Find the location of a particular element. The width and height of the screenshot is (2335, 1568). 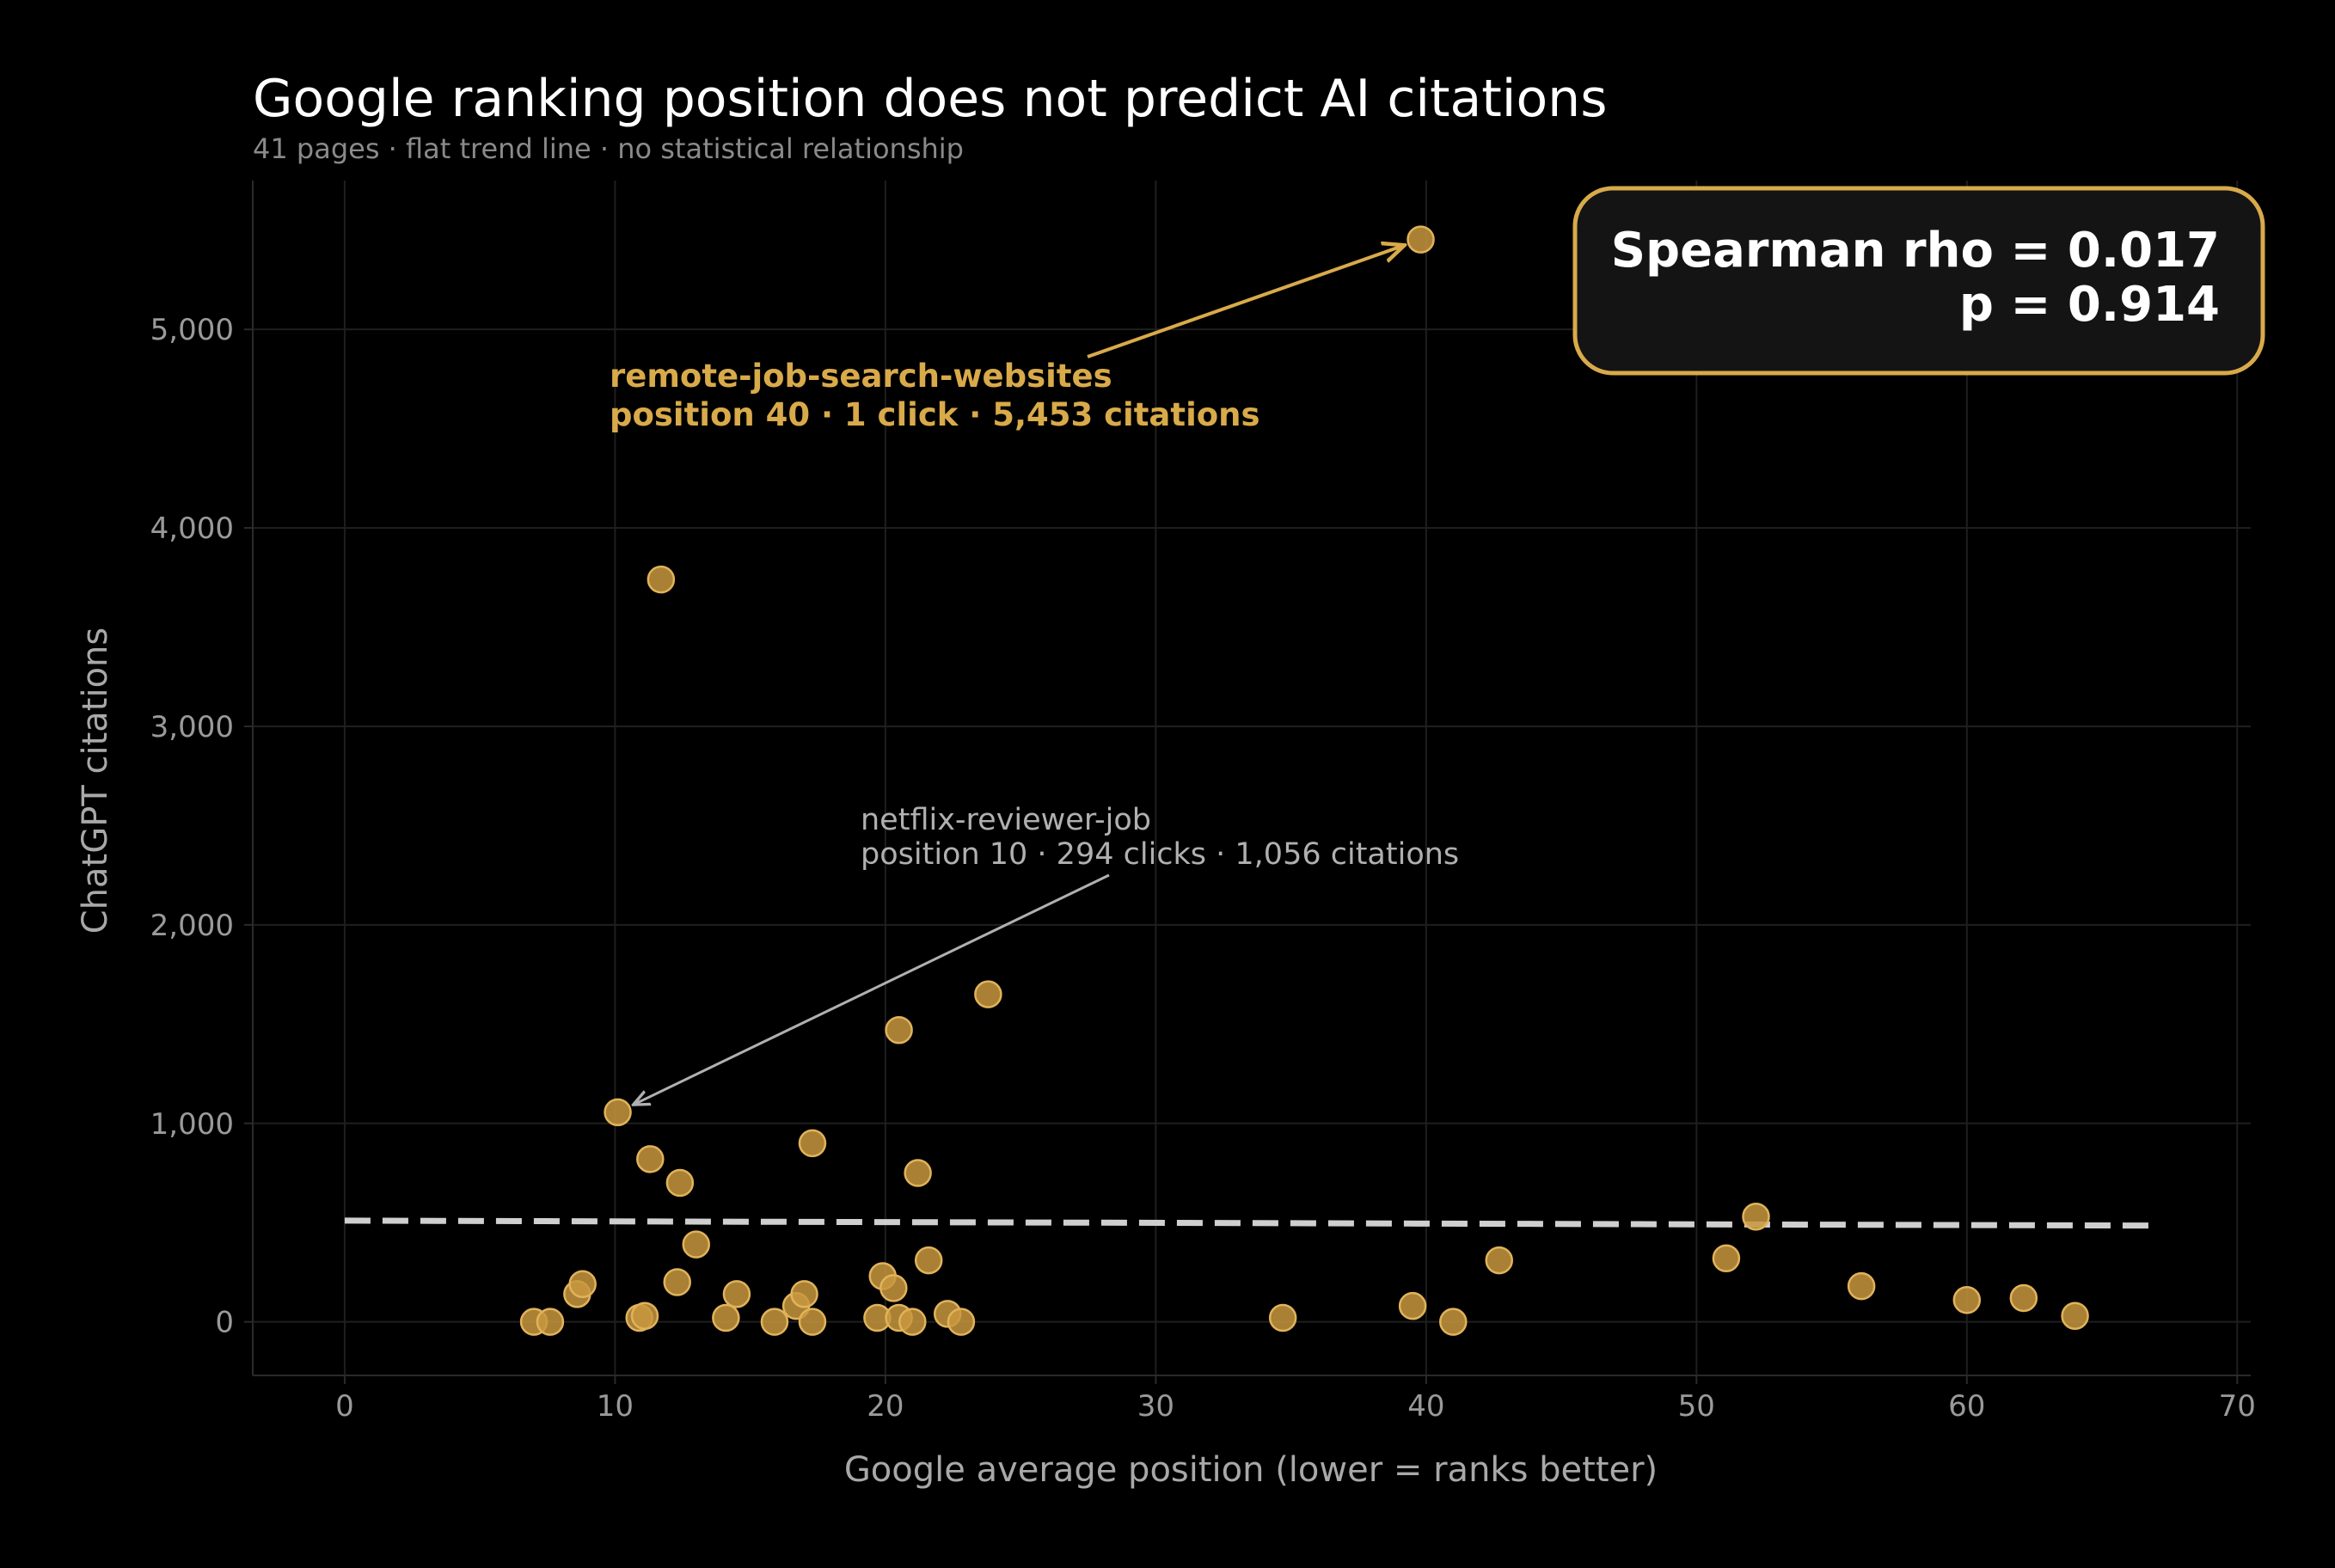

highlight-arrow is located at coordinates (1246, 301).